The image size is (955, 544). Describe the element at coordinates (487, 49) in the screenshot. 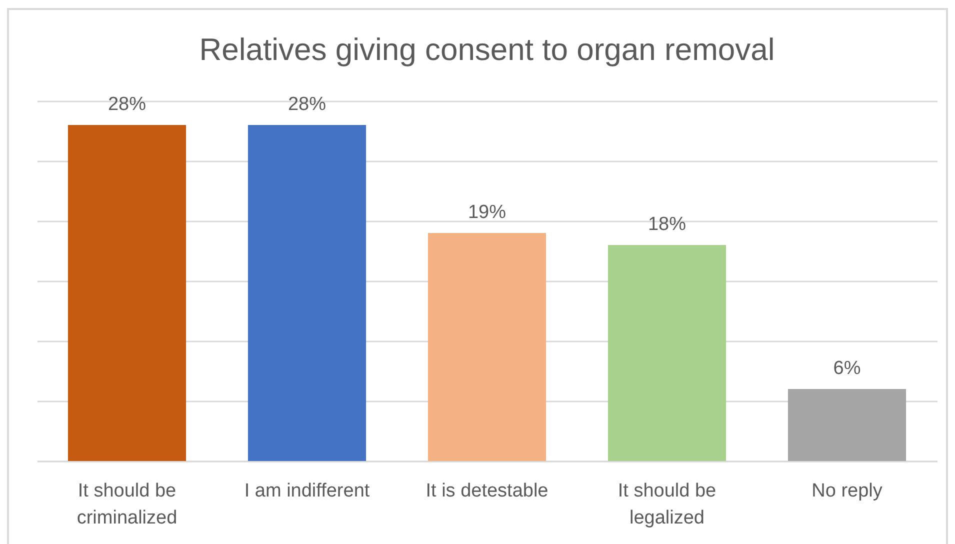

I see `chart-title: Relatives giving consent to organ removal` at that location.